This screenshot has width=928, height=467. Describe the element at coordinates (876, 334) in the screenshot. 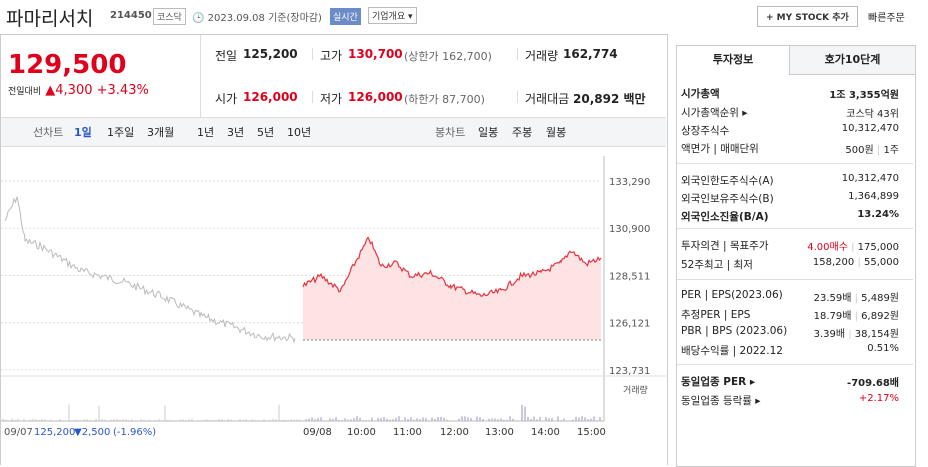

I see `info-value: 38,154원` at that location.